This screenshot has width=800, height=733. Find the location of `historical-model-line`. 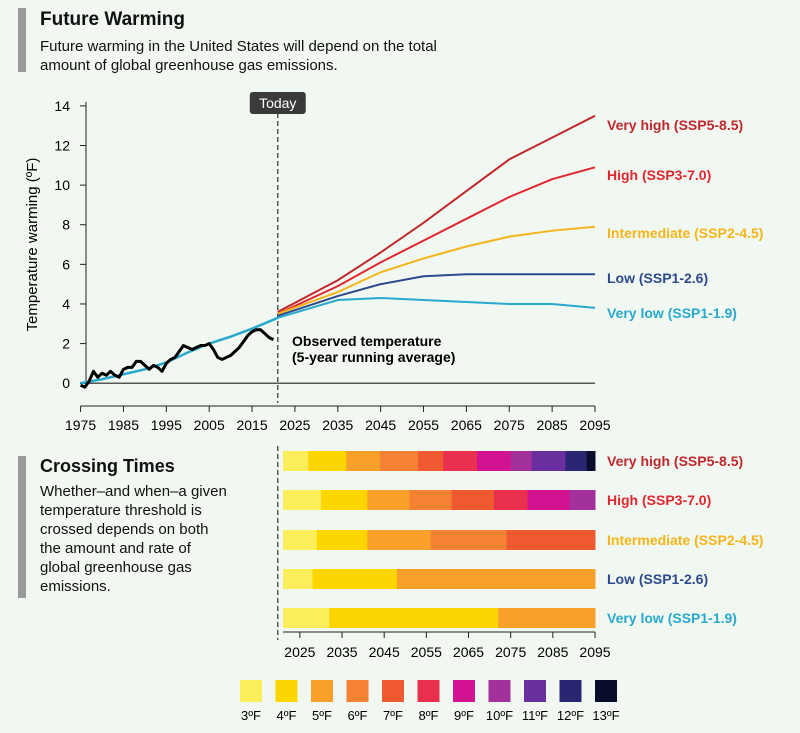

historical-model-line is located at coordinates (179, 350).